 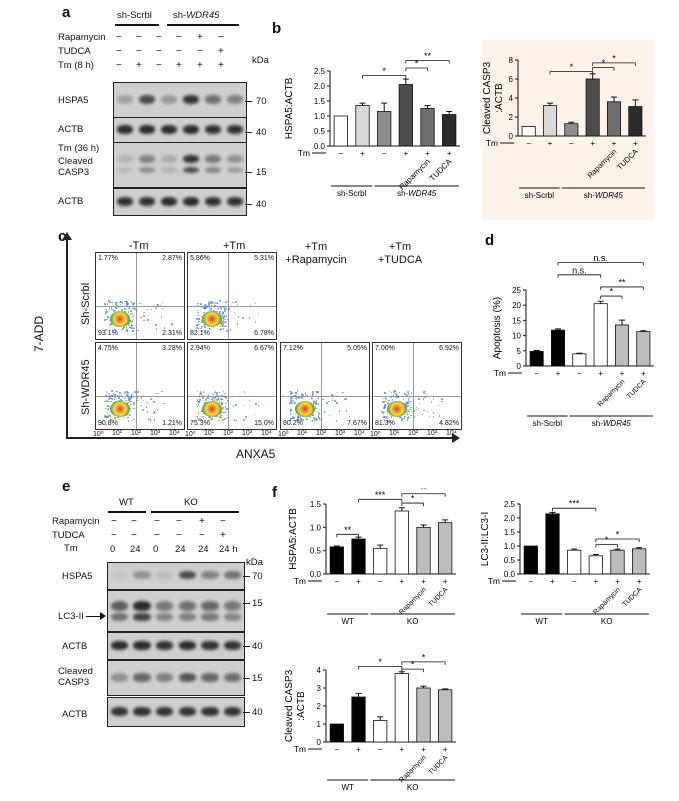 What do you see at coordinates (66, 486) in the screenshot?
I see `panel-label-e: e` at bounding box center [66, 486].